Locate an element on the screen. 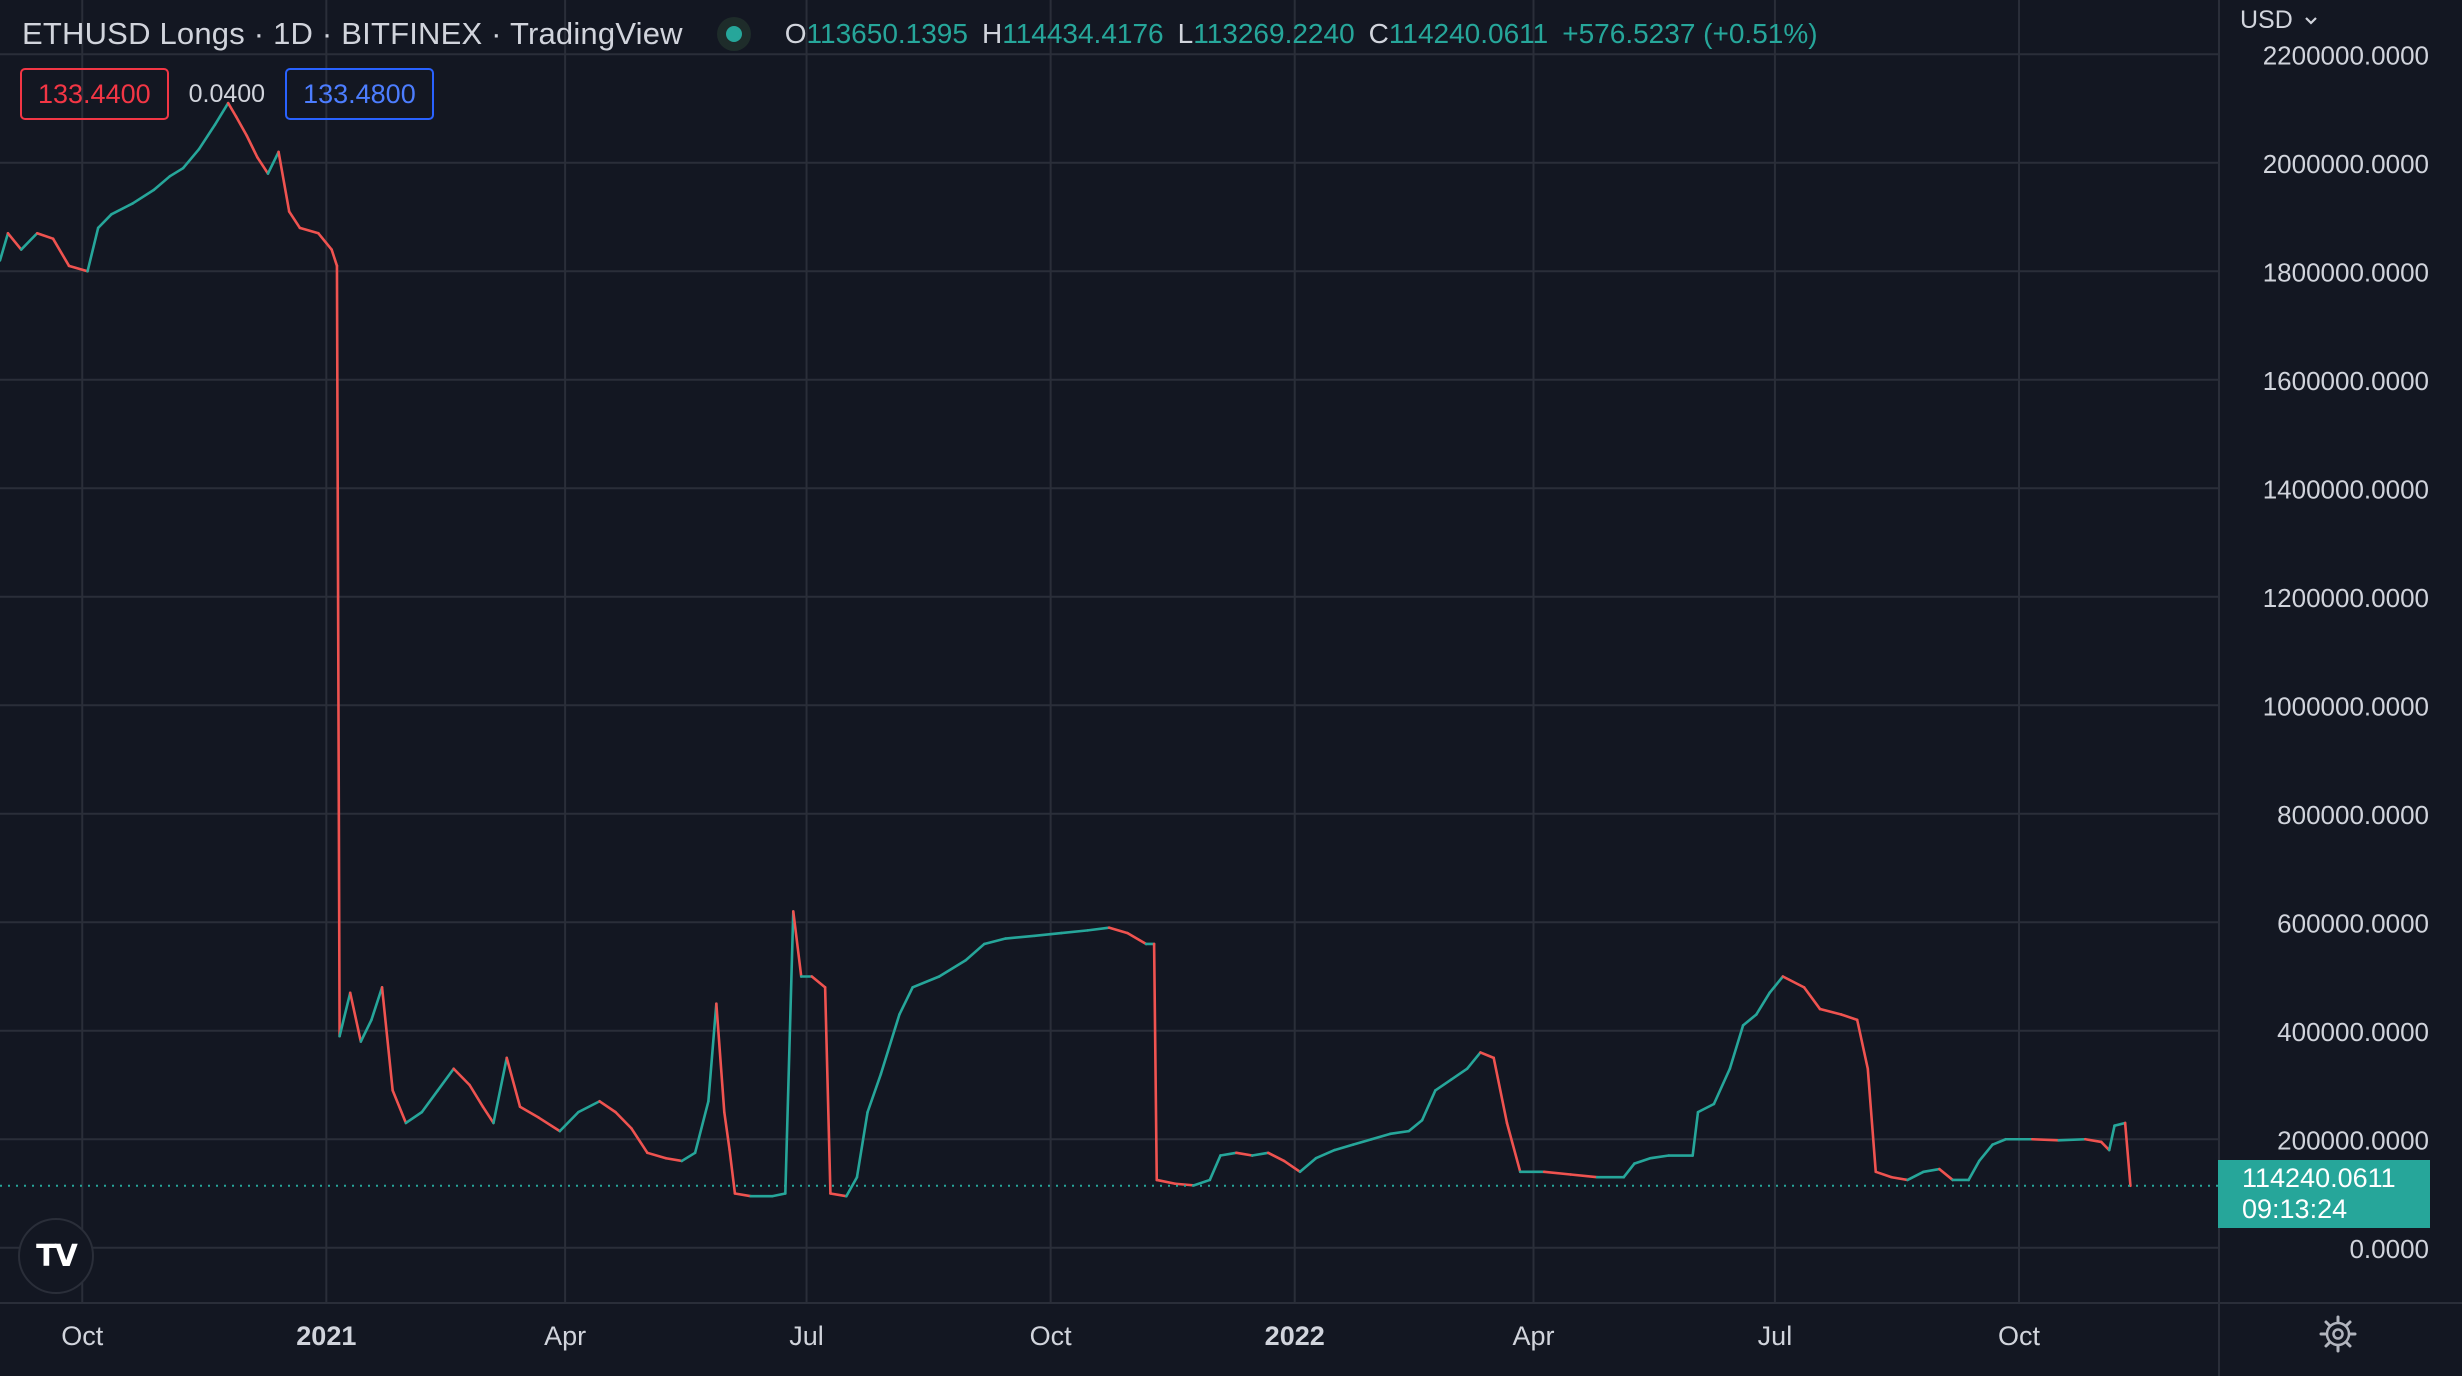 Image resolution: width=2462 pixels, height=1376 pixels. x-tick-label: Oct is located at coordinates (2019, 1336).